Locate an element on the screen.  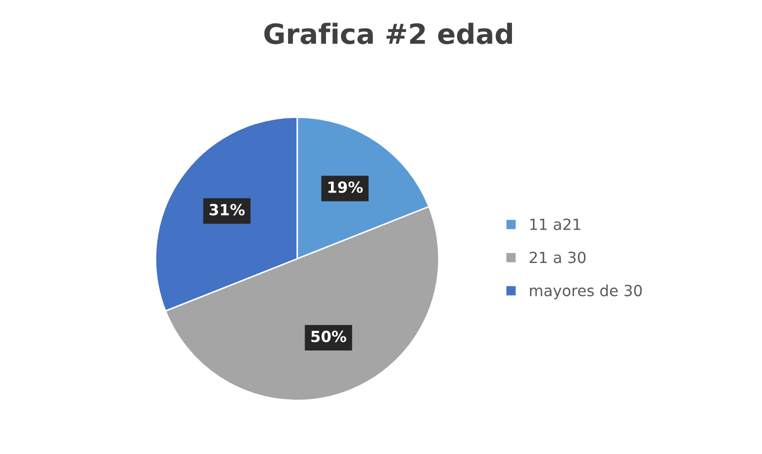
legend-label: 21 a 30 is located at coordinates (558, 258).